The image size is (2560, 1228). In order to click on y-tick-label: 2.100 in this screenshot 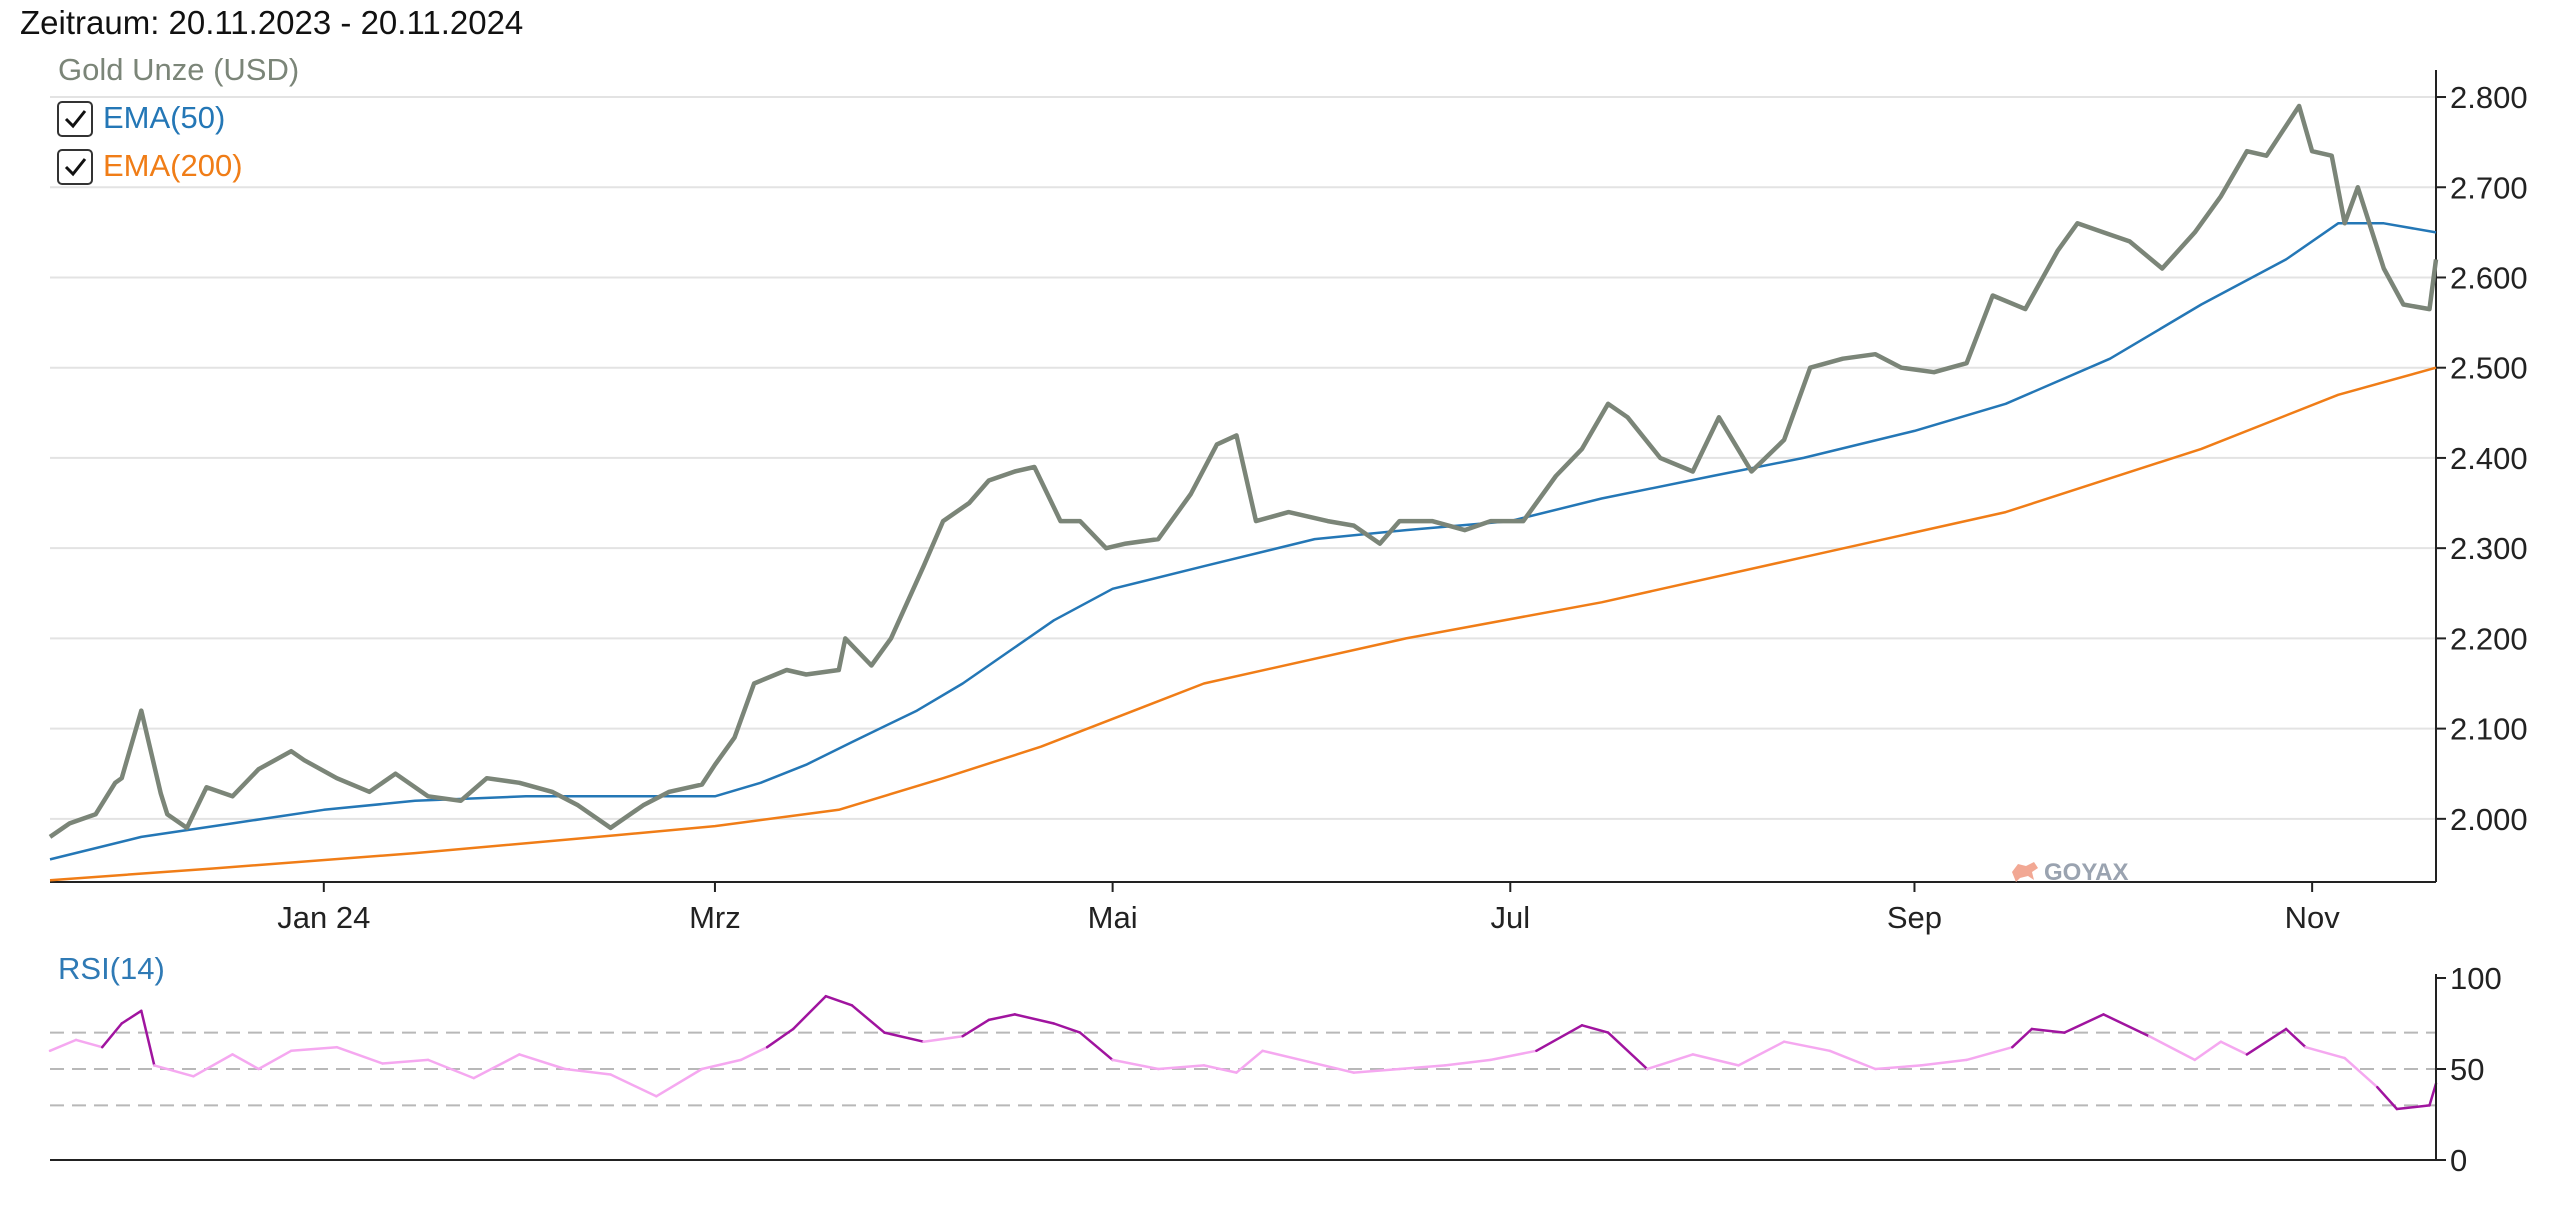, I will do `click(2489, 729)`.